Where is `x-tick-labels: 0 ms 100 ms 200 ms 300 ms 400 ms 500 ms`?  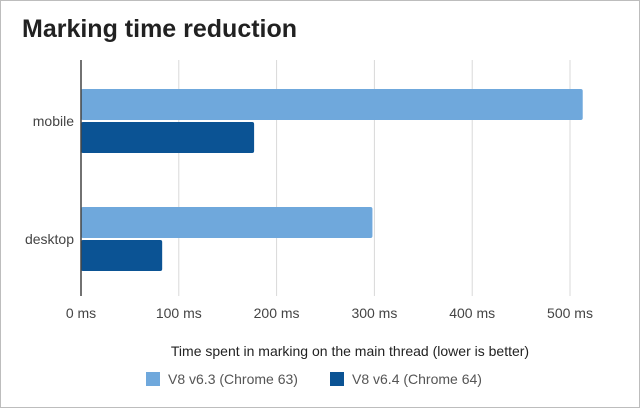 x-tick-labels: 0 ms 100 ms 200 ms 300 ms 400 ms 500 ms is located at coordinates (329, 313).